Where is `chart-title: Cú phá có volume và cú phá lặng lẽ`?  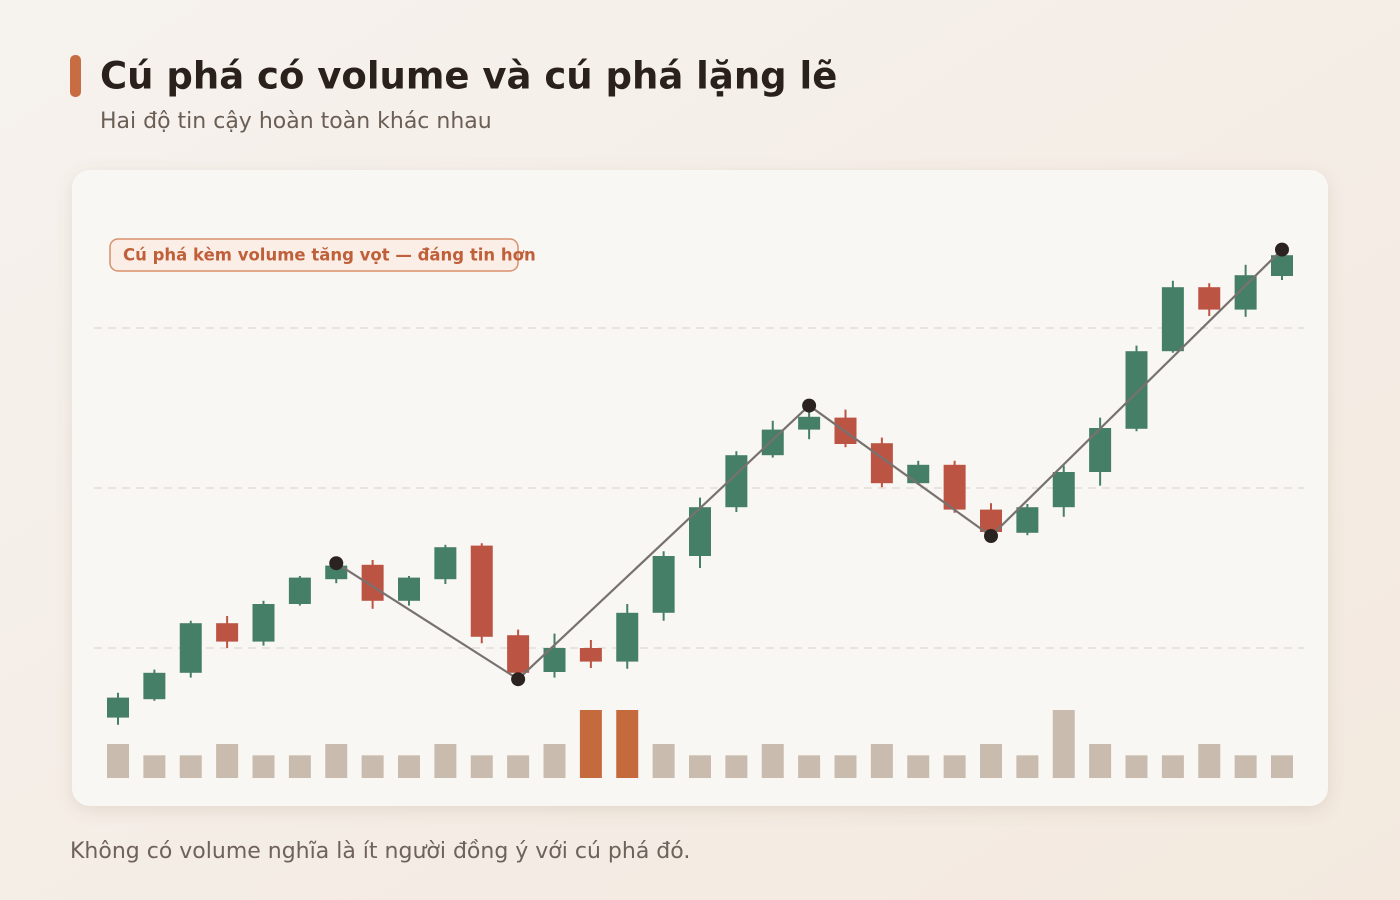 chart-title: Cú phá có volume và cú phá lặng lẽ is located at coordinates (468, 76).